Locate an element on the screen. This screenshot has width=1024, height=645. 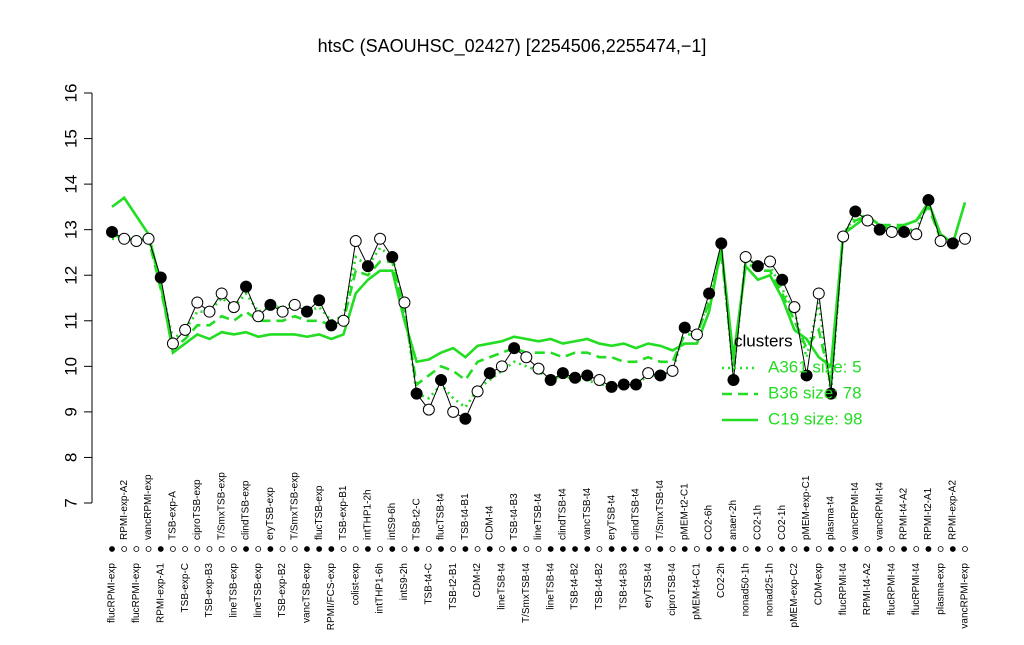
x-tick-label: plasma-exp is located at coordinates (940, 589).